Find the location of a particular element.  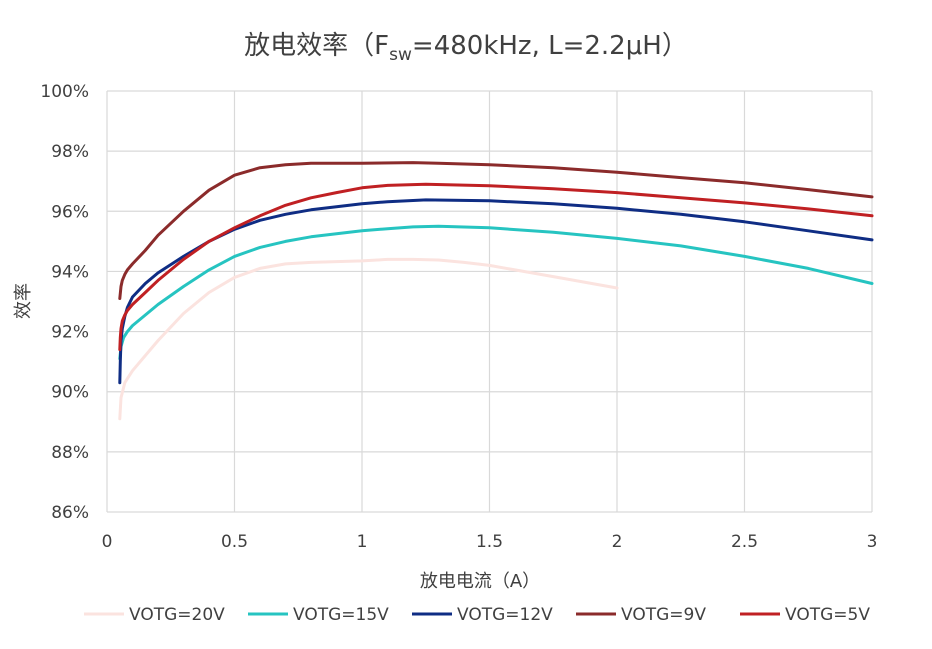

x-tick-label: 0.5 is located at coordinates (234, 542).